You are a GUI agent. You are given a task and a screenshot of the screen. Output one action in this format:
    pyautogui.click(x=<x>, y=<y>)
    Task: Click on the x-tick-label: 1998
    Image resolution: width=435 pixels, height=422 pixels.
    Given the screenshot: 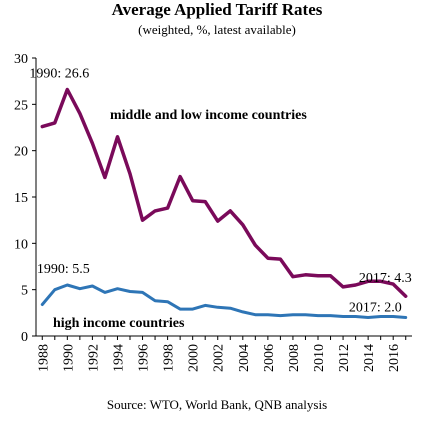 What is the action you would take?
    pyautogui.click(x=169, y=358)
    